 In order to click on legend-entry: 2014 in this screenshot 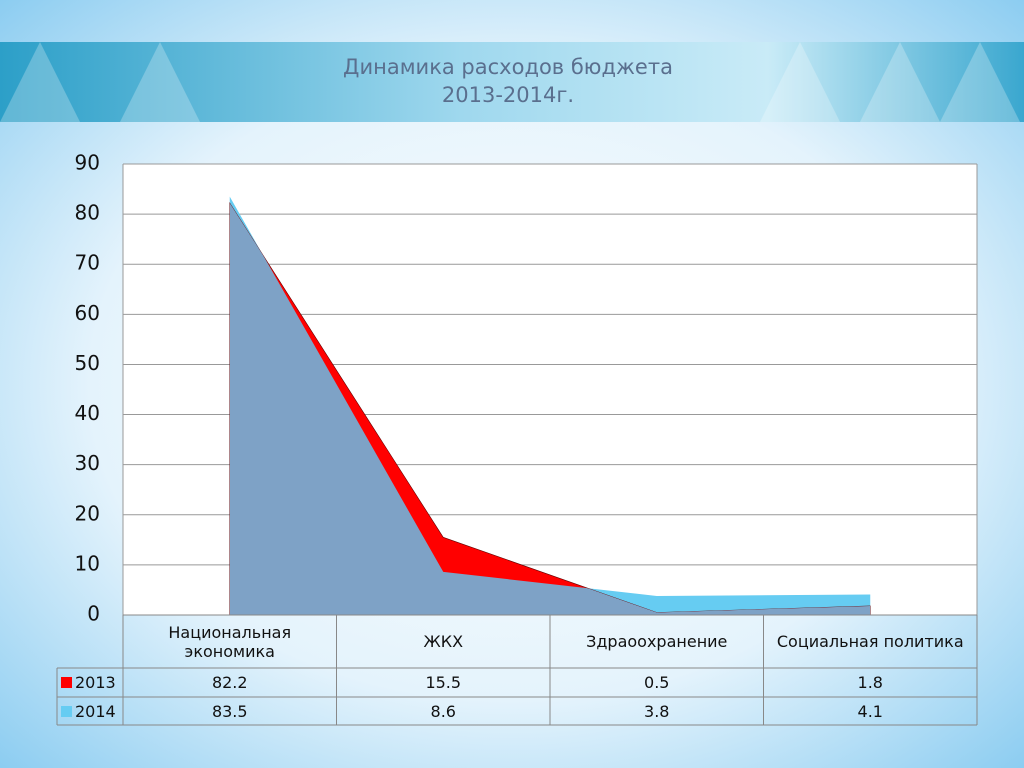, I will do `click(90, 711)`.